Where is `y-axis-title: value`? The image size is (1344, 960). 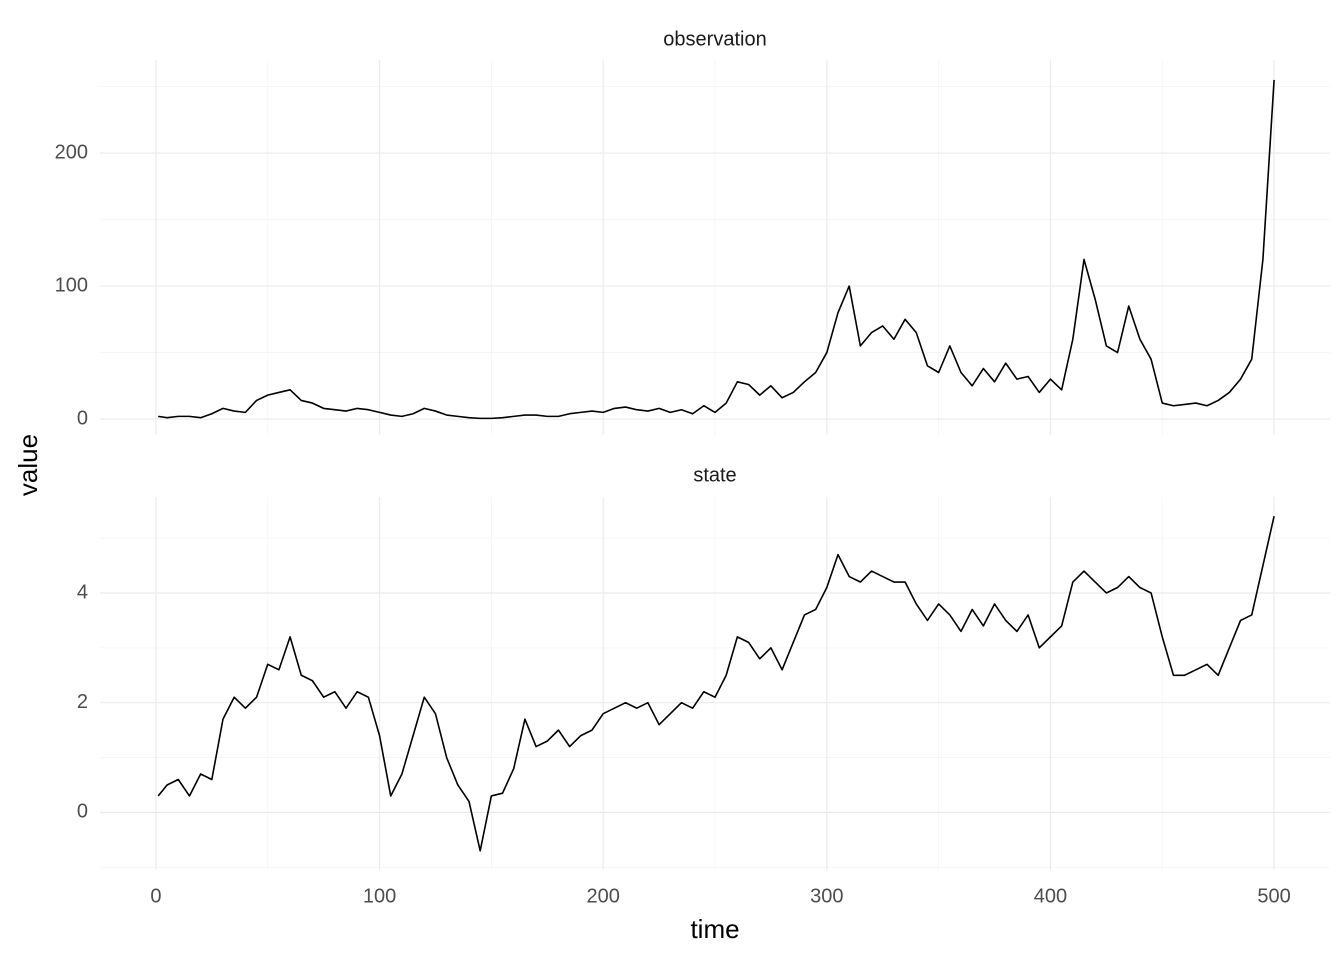 y-axis-title: value is located at coordinates (28, 465).